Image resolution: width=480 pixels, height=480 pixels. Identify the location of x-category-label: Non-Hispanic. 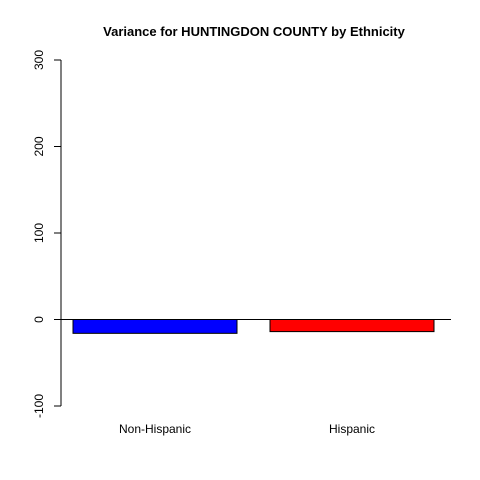
(155, 429).